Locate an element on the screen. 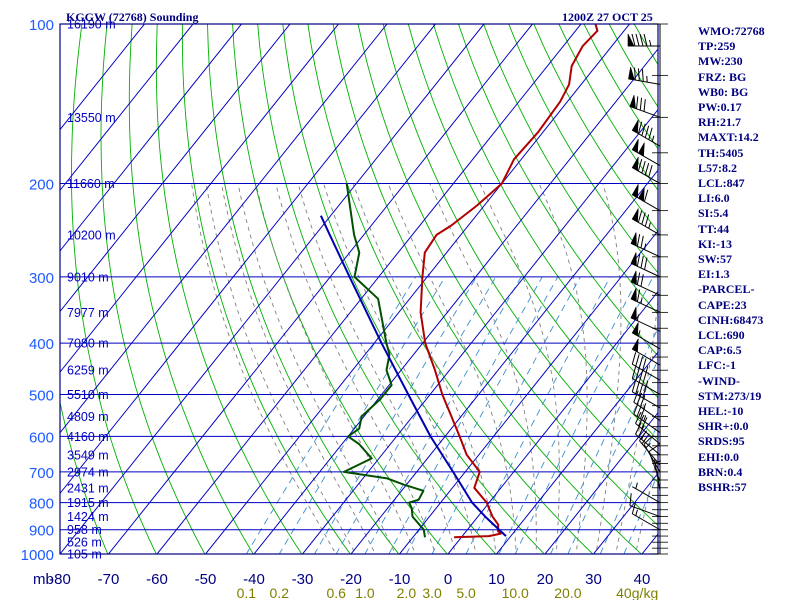 The width and height of the screenshot is (800, 600). valid-time: 1200Z 27 OCT 25 is located at coordinates (607, 17).